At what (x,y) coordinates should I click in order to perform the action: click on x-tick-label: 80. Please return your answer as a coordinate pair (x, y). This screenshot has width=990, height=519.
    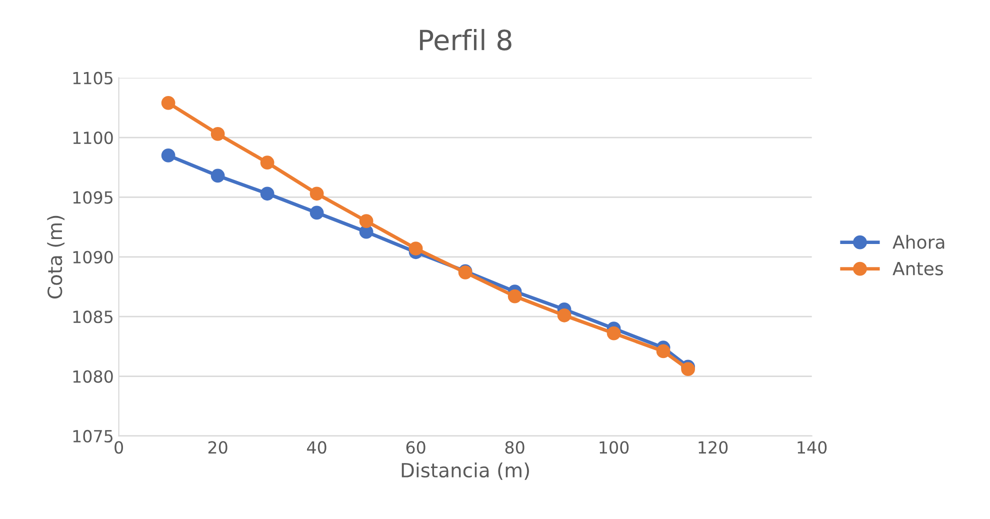
    Looking at the image, I should click on (514, 447).